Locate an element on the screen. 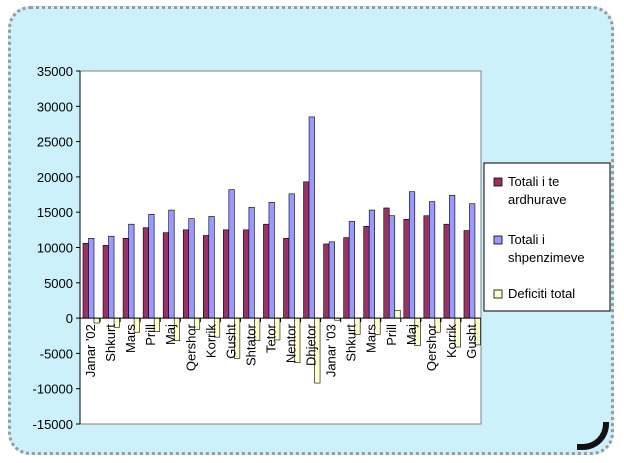 The width and height of the screenshot is (624, 463). y-tick-label: 5000 is located at coordinates (58, 283).